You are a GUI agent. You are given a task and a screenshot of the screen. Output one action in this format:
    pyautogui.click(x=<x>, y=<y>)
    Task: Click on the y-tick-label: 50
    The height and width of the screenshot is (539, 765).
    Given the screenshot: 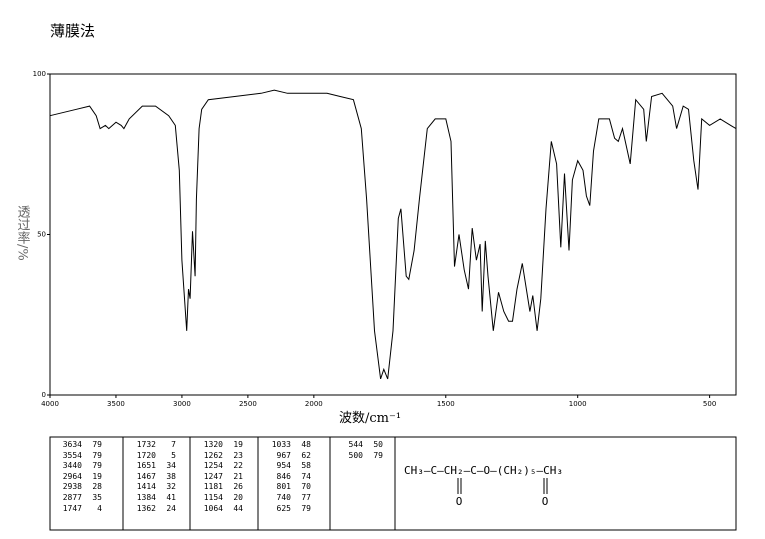 What is the action you would take?
    pyautogui.click(x=41, y=235)
    